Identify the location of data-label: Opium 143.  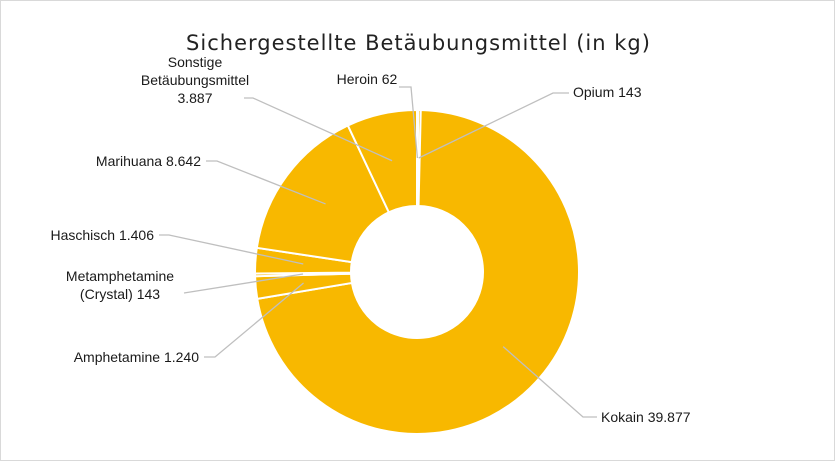
(607, 92).